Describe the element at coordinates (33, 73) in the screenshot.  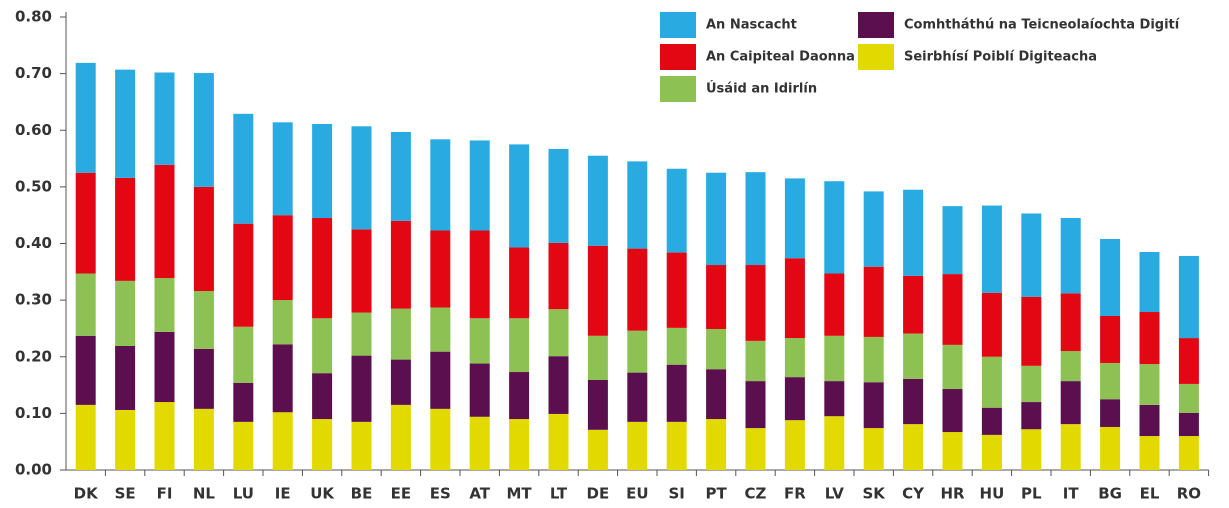
I see `y-tick-label: 0.70` at that location.